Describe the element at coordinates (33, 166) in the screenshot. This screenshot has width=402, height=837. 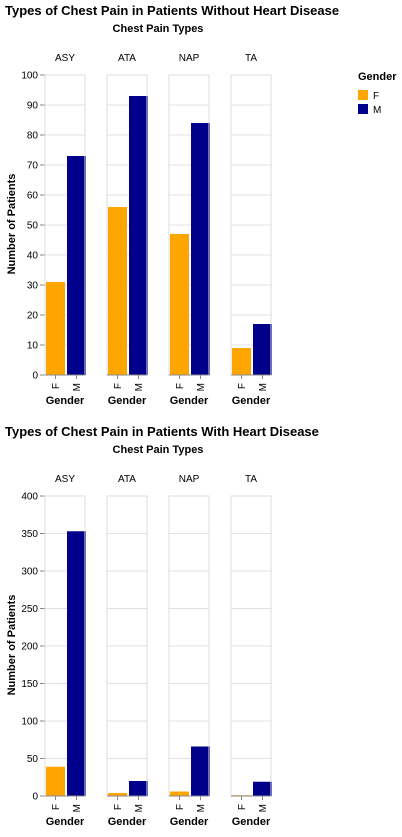
I see `y-tick-label: 70` at that location.